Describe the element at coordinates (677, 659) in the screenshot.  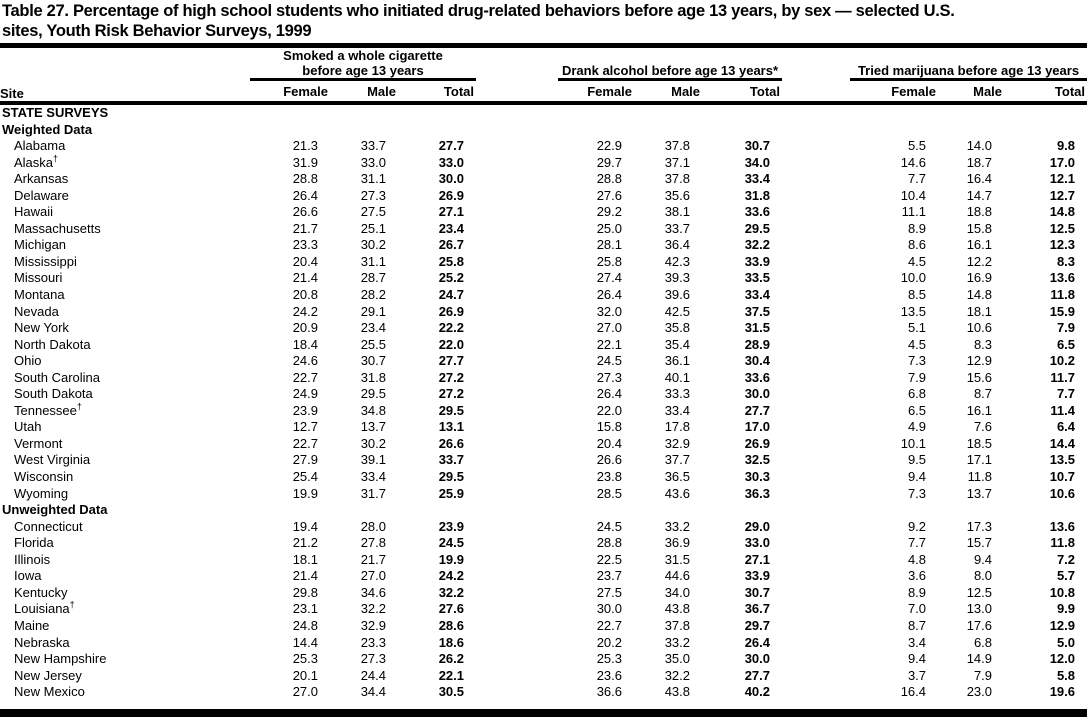
I see `alcohol-male-value: 35.0` at that location.